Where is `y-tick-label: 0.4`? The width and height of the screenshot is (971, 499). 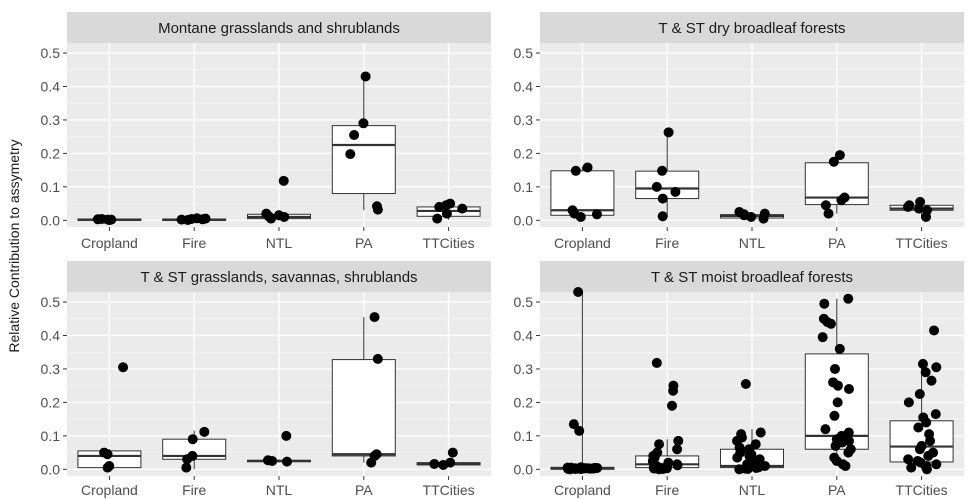 y-tick-label: 0.4 is located at coordinates (524, 335).